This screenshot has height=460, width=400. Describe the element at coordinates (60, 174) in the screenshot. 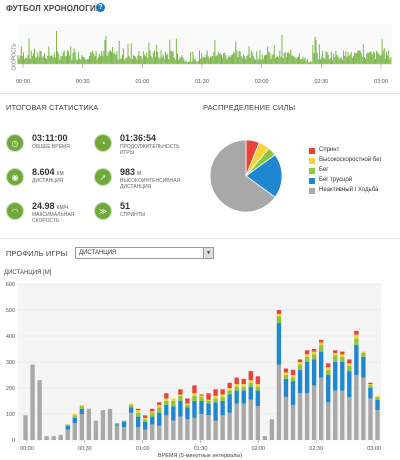

I see `stat-unit: КМ` at that location.